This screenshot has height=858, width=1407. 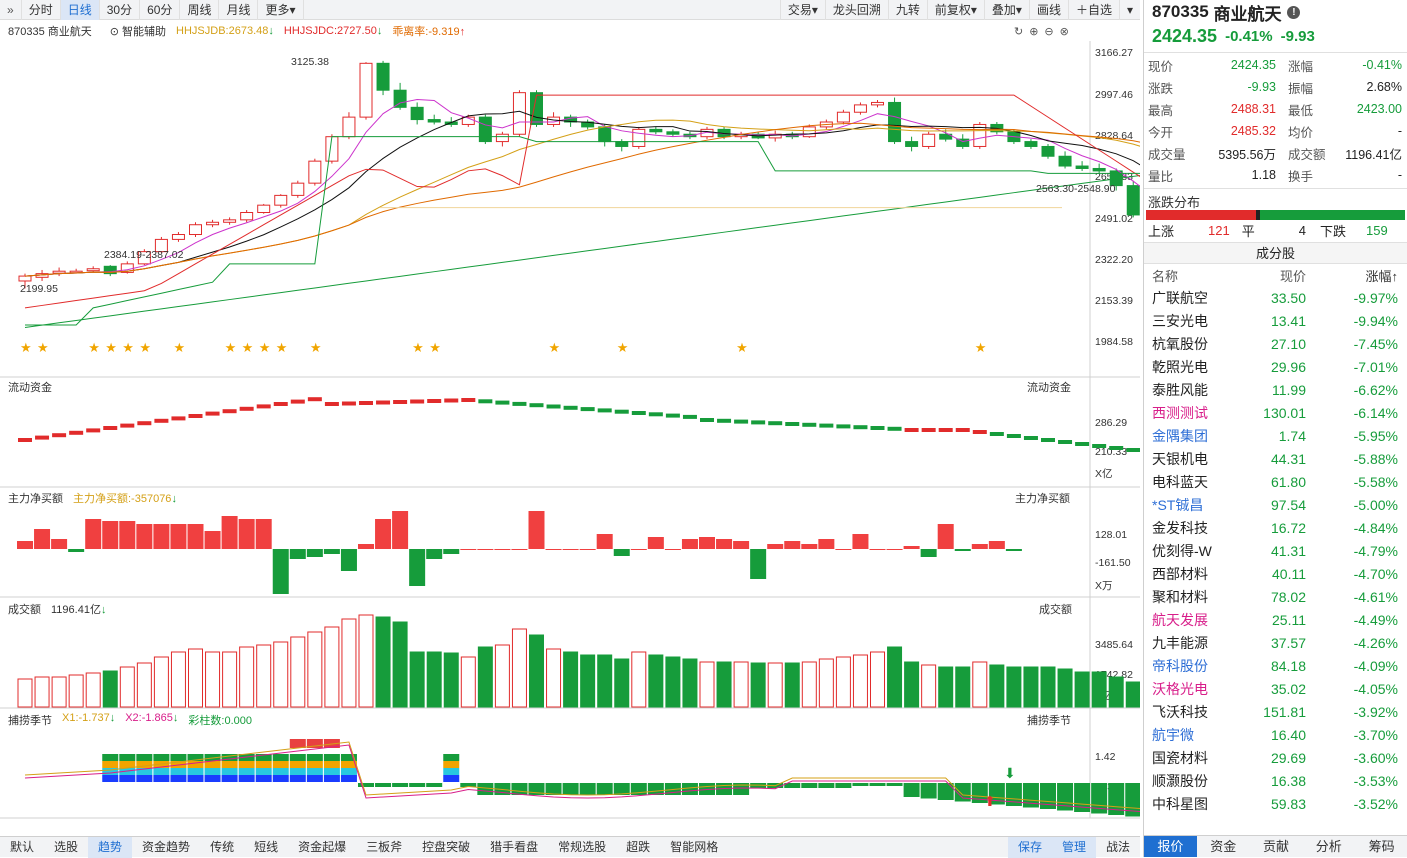 I want to click on info-icon: !, so click(x=1294, y=12).